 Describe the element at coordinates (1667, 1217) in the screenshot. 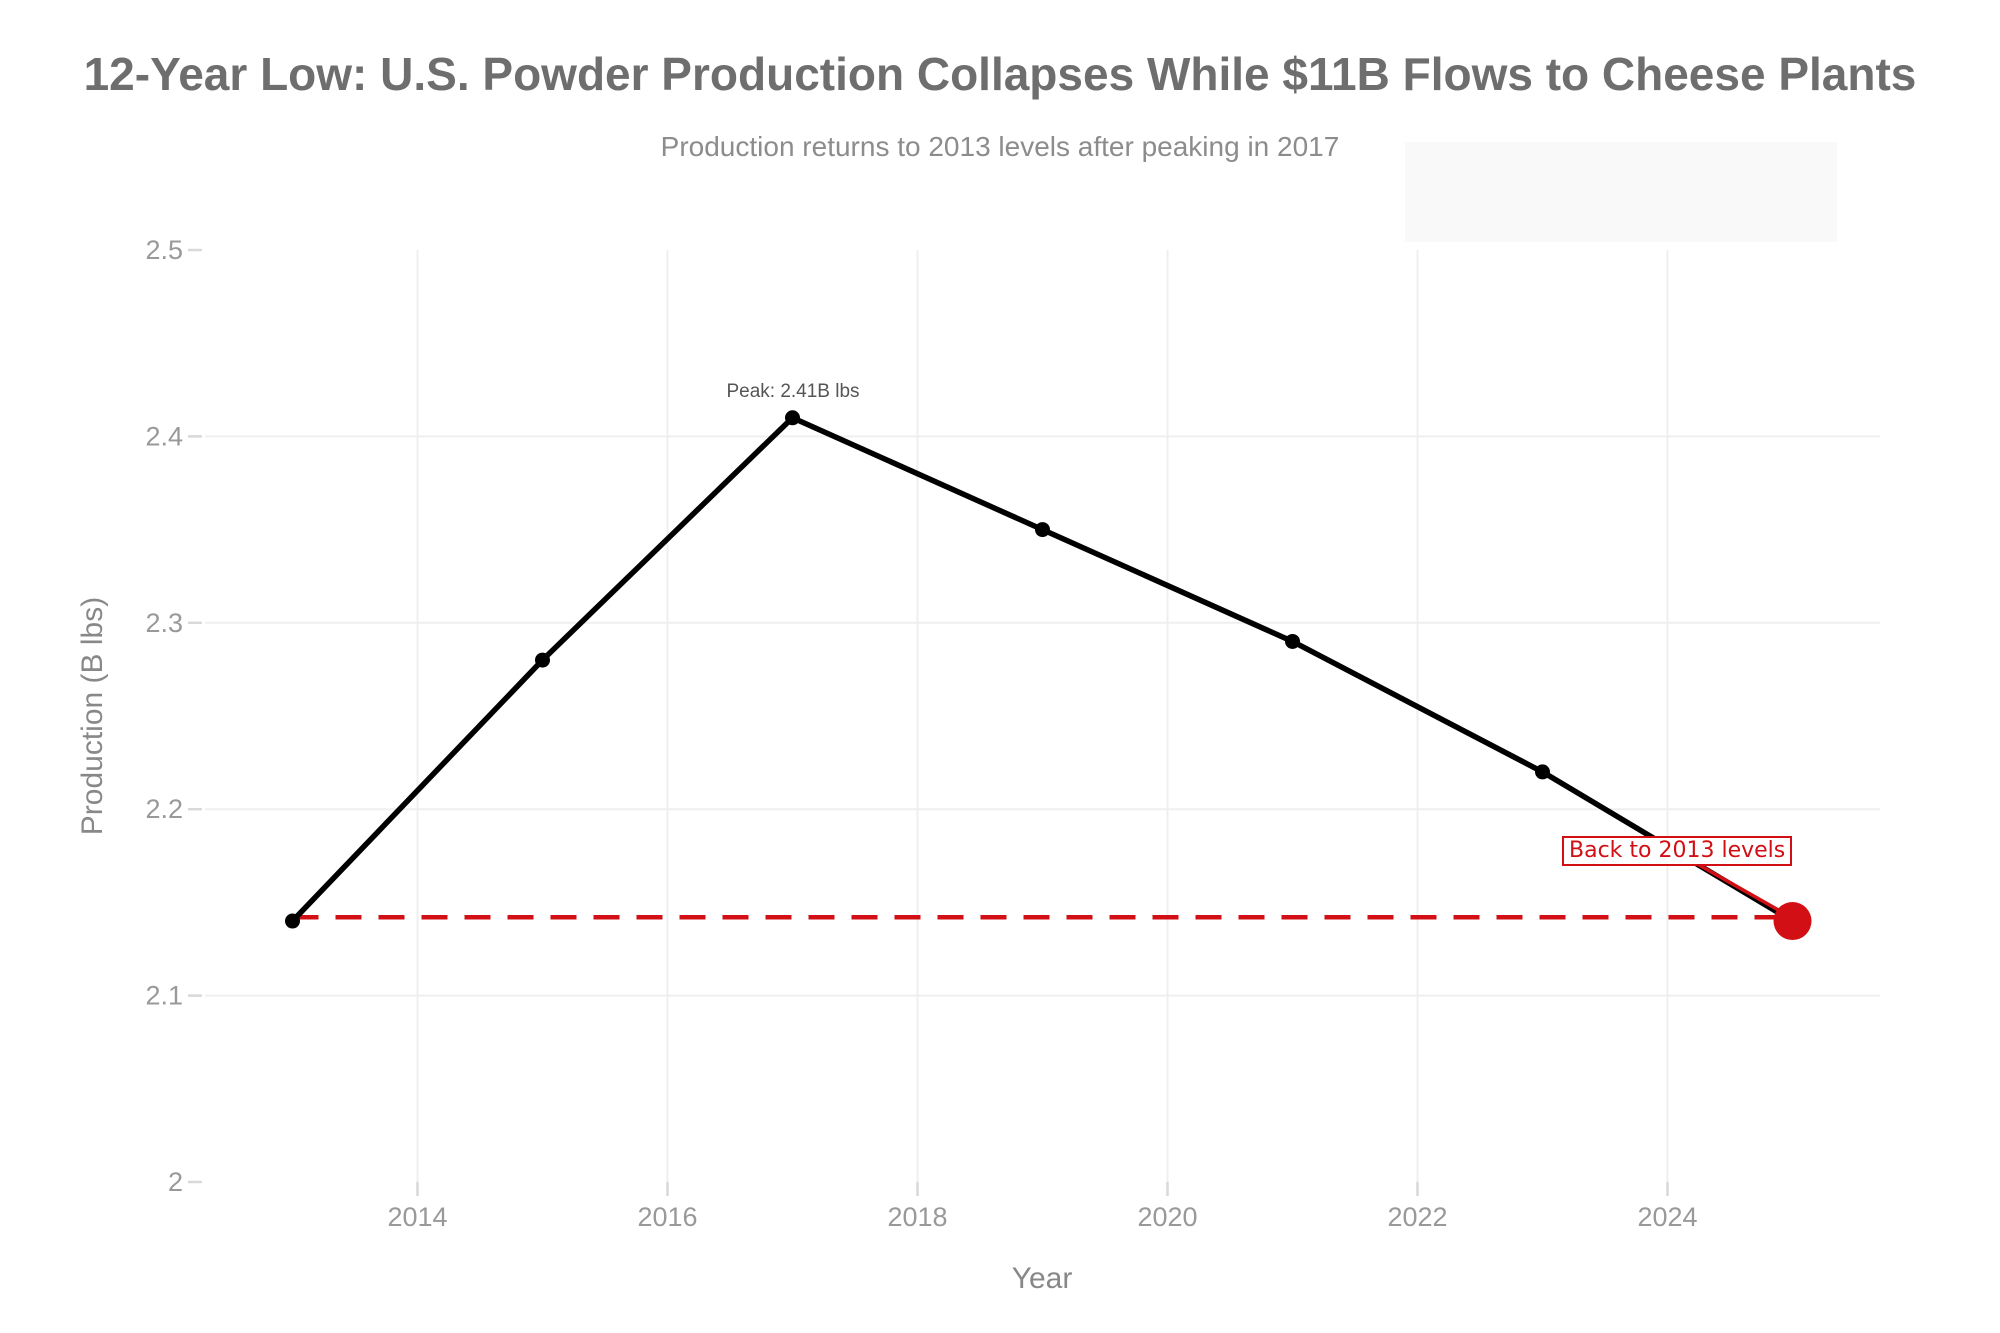

I see `x-tick-label: 2024` at that location.